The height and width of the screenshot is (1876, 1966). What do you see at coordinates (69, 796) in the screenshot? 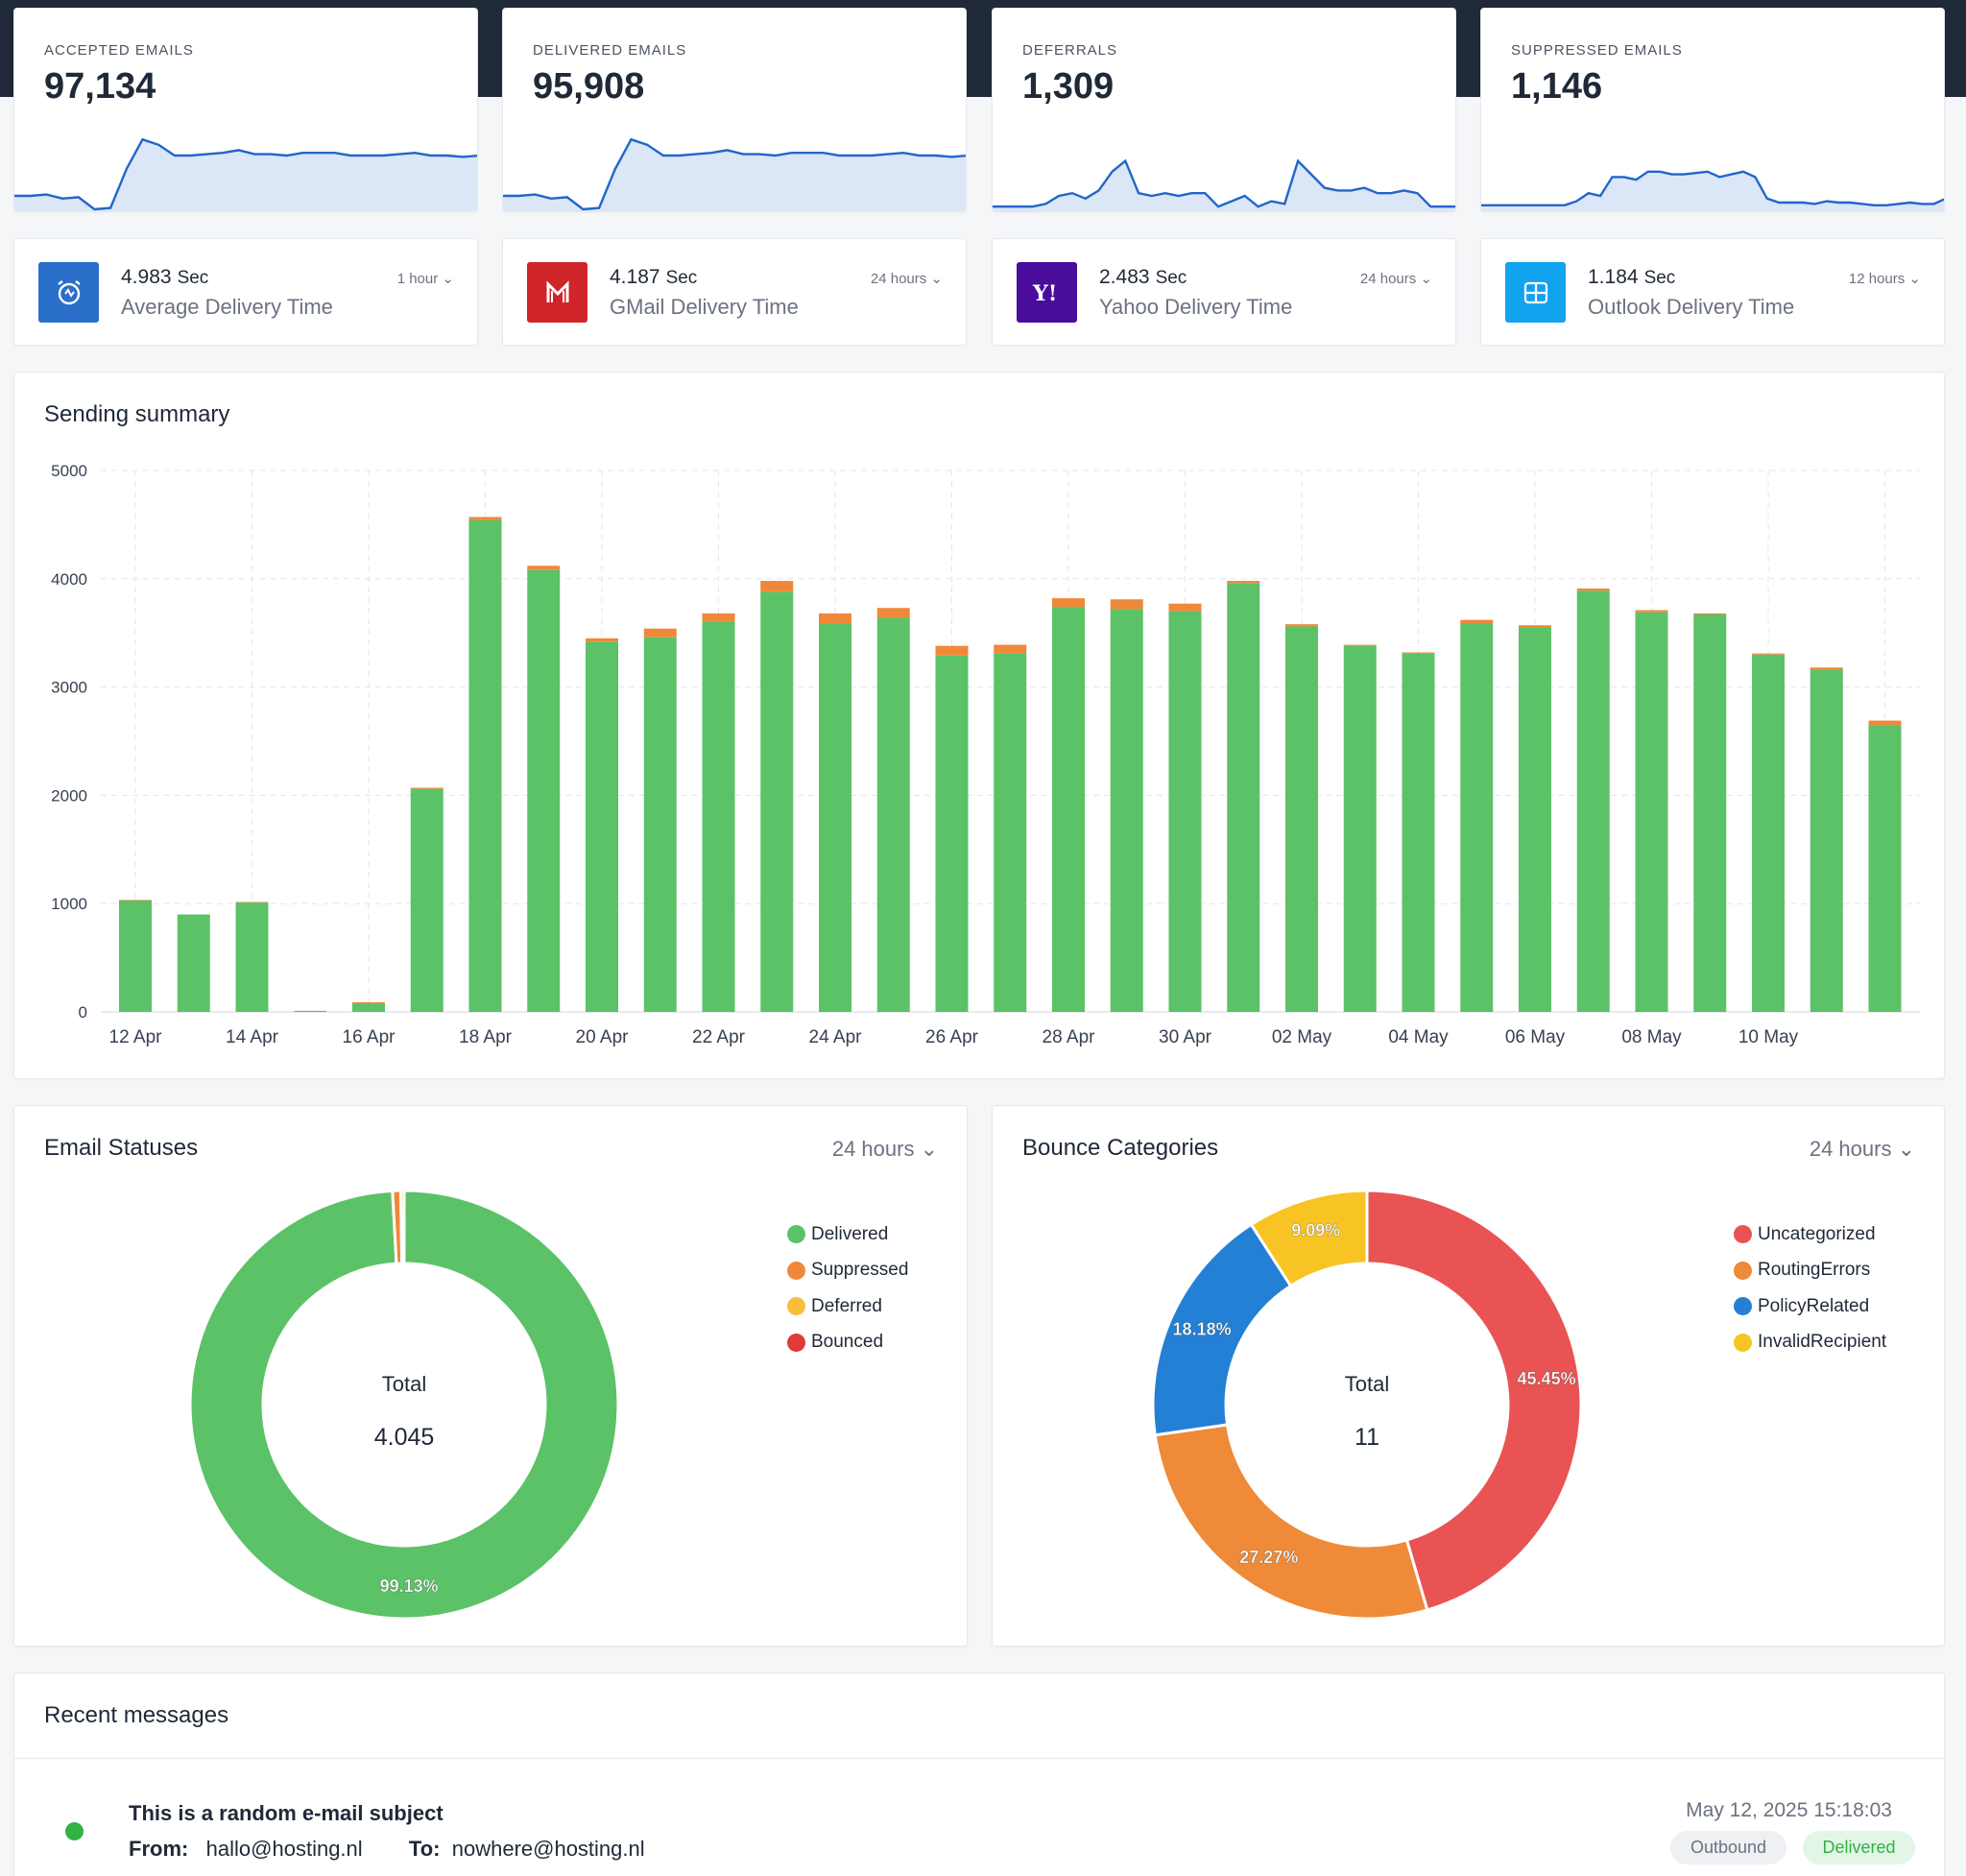
I see `y-tick-label: 2000` at bounding box center [69, 796].